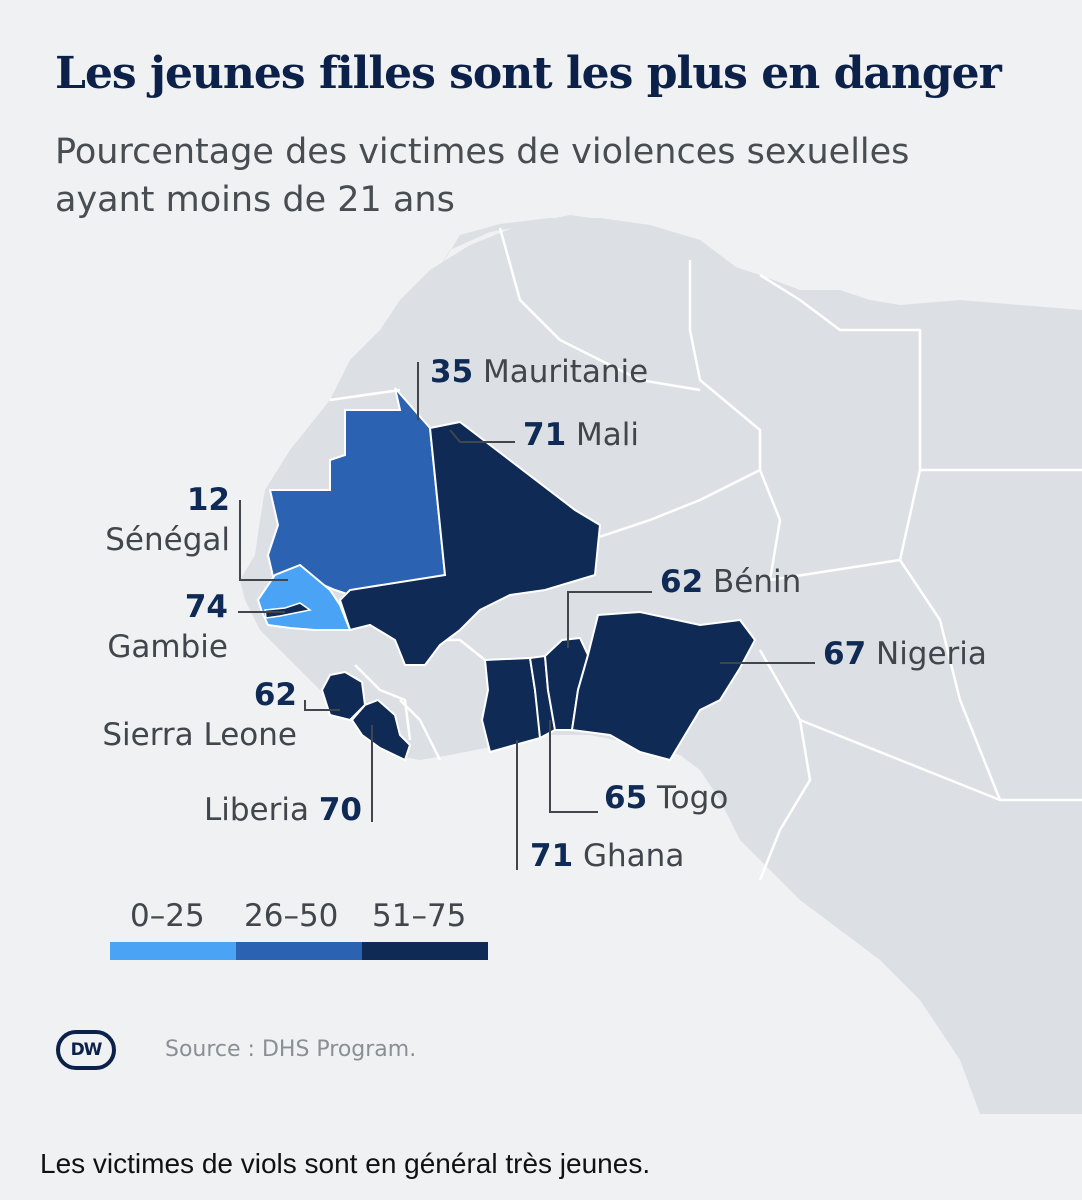 The height and width of the screenshot is (1200, 1082). What do you see at coordinates (845, 654) in the screenshot?
I see `value-nigeria: 67` at bounding box center [845, 654].